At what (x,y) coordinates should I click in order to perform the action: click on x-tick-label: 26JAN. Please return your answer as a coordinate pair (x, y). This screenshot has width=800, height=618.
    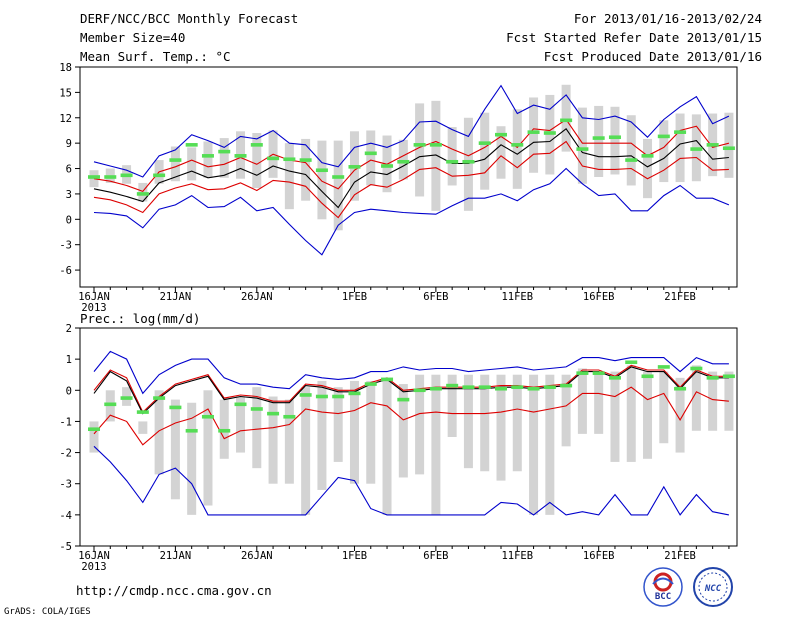
    Looking at the image, I should click on (257, 297).